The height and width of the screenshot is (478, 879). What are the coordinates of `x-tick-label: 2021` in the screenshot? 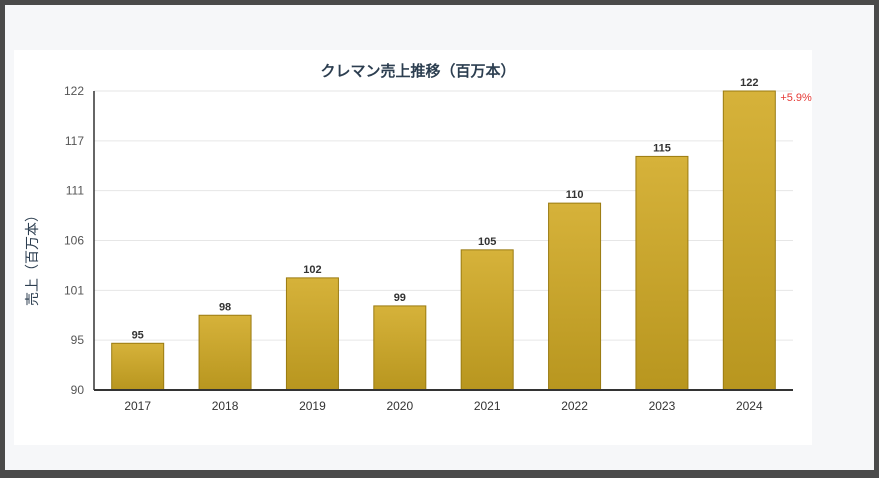 It's located at (487, 406).